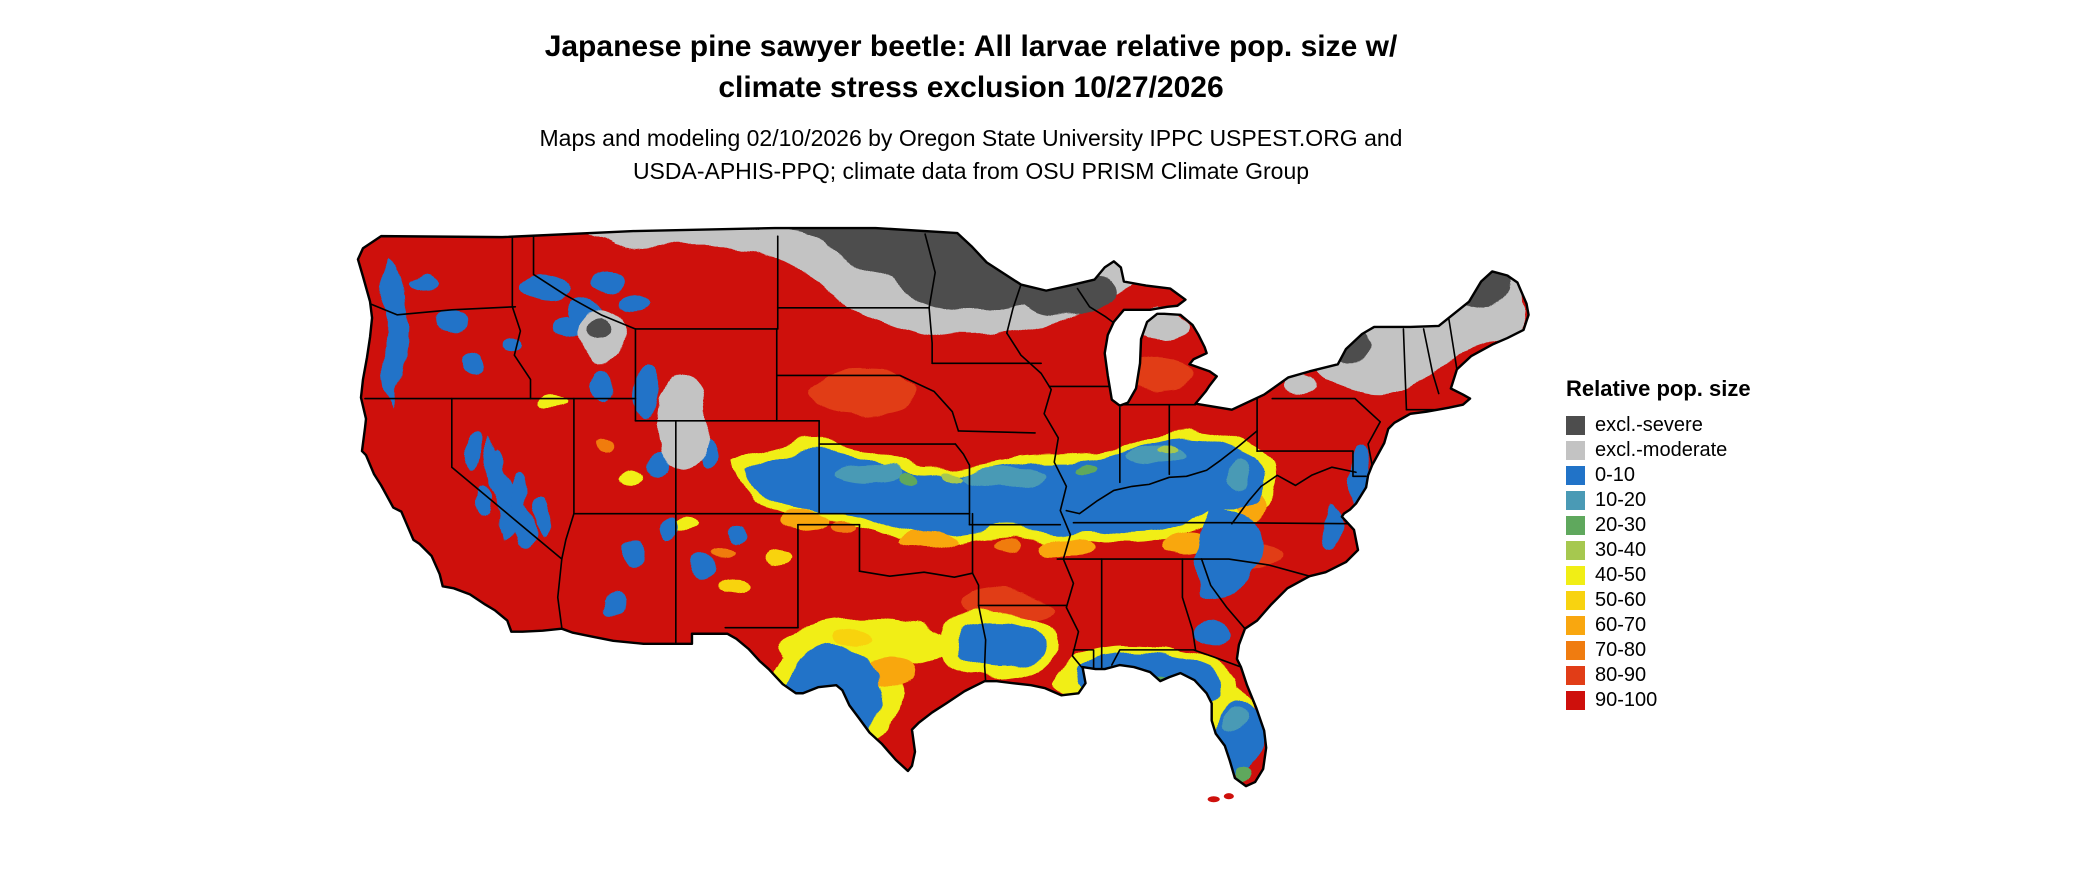  Describe the element at coordinates (1621, 600) in the screenshot. I see `legend-label: 50-60` at that location.